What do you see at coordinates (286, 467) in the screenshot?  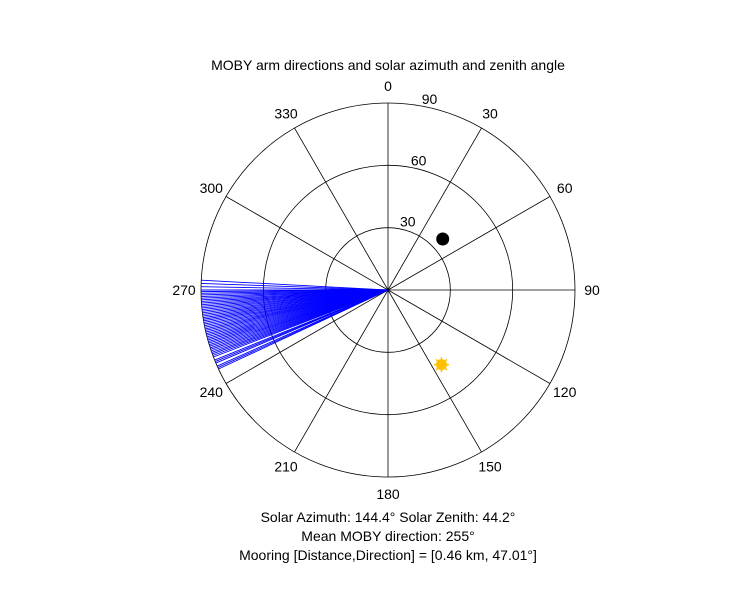 I see `theta-tick-label-210: 210` at bounding box center [286, 467].